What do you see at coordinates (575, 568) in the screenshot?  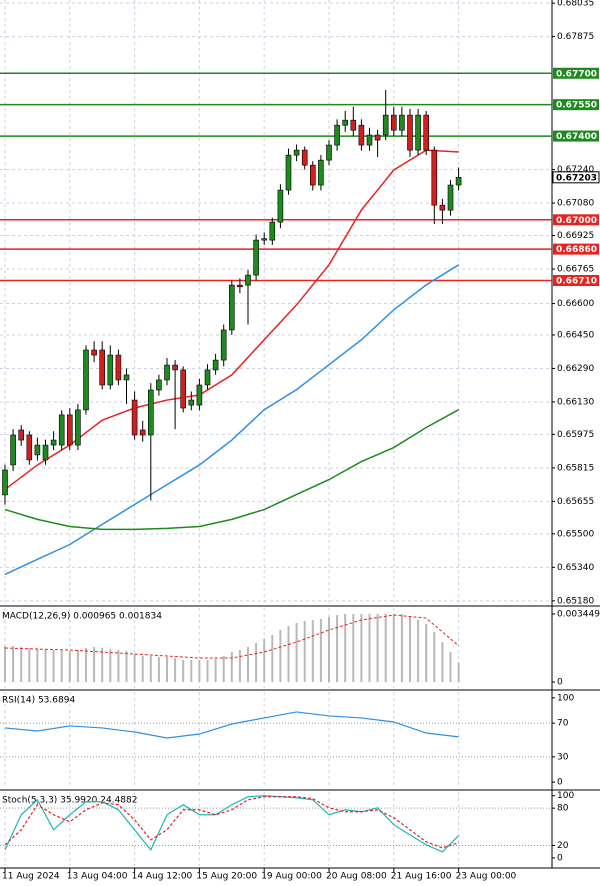 I see `y-tick-label: 0.65340` at bounding box center [575, 568].